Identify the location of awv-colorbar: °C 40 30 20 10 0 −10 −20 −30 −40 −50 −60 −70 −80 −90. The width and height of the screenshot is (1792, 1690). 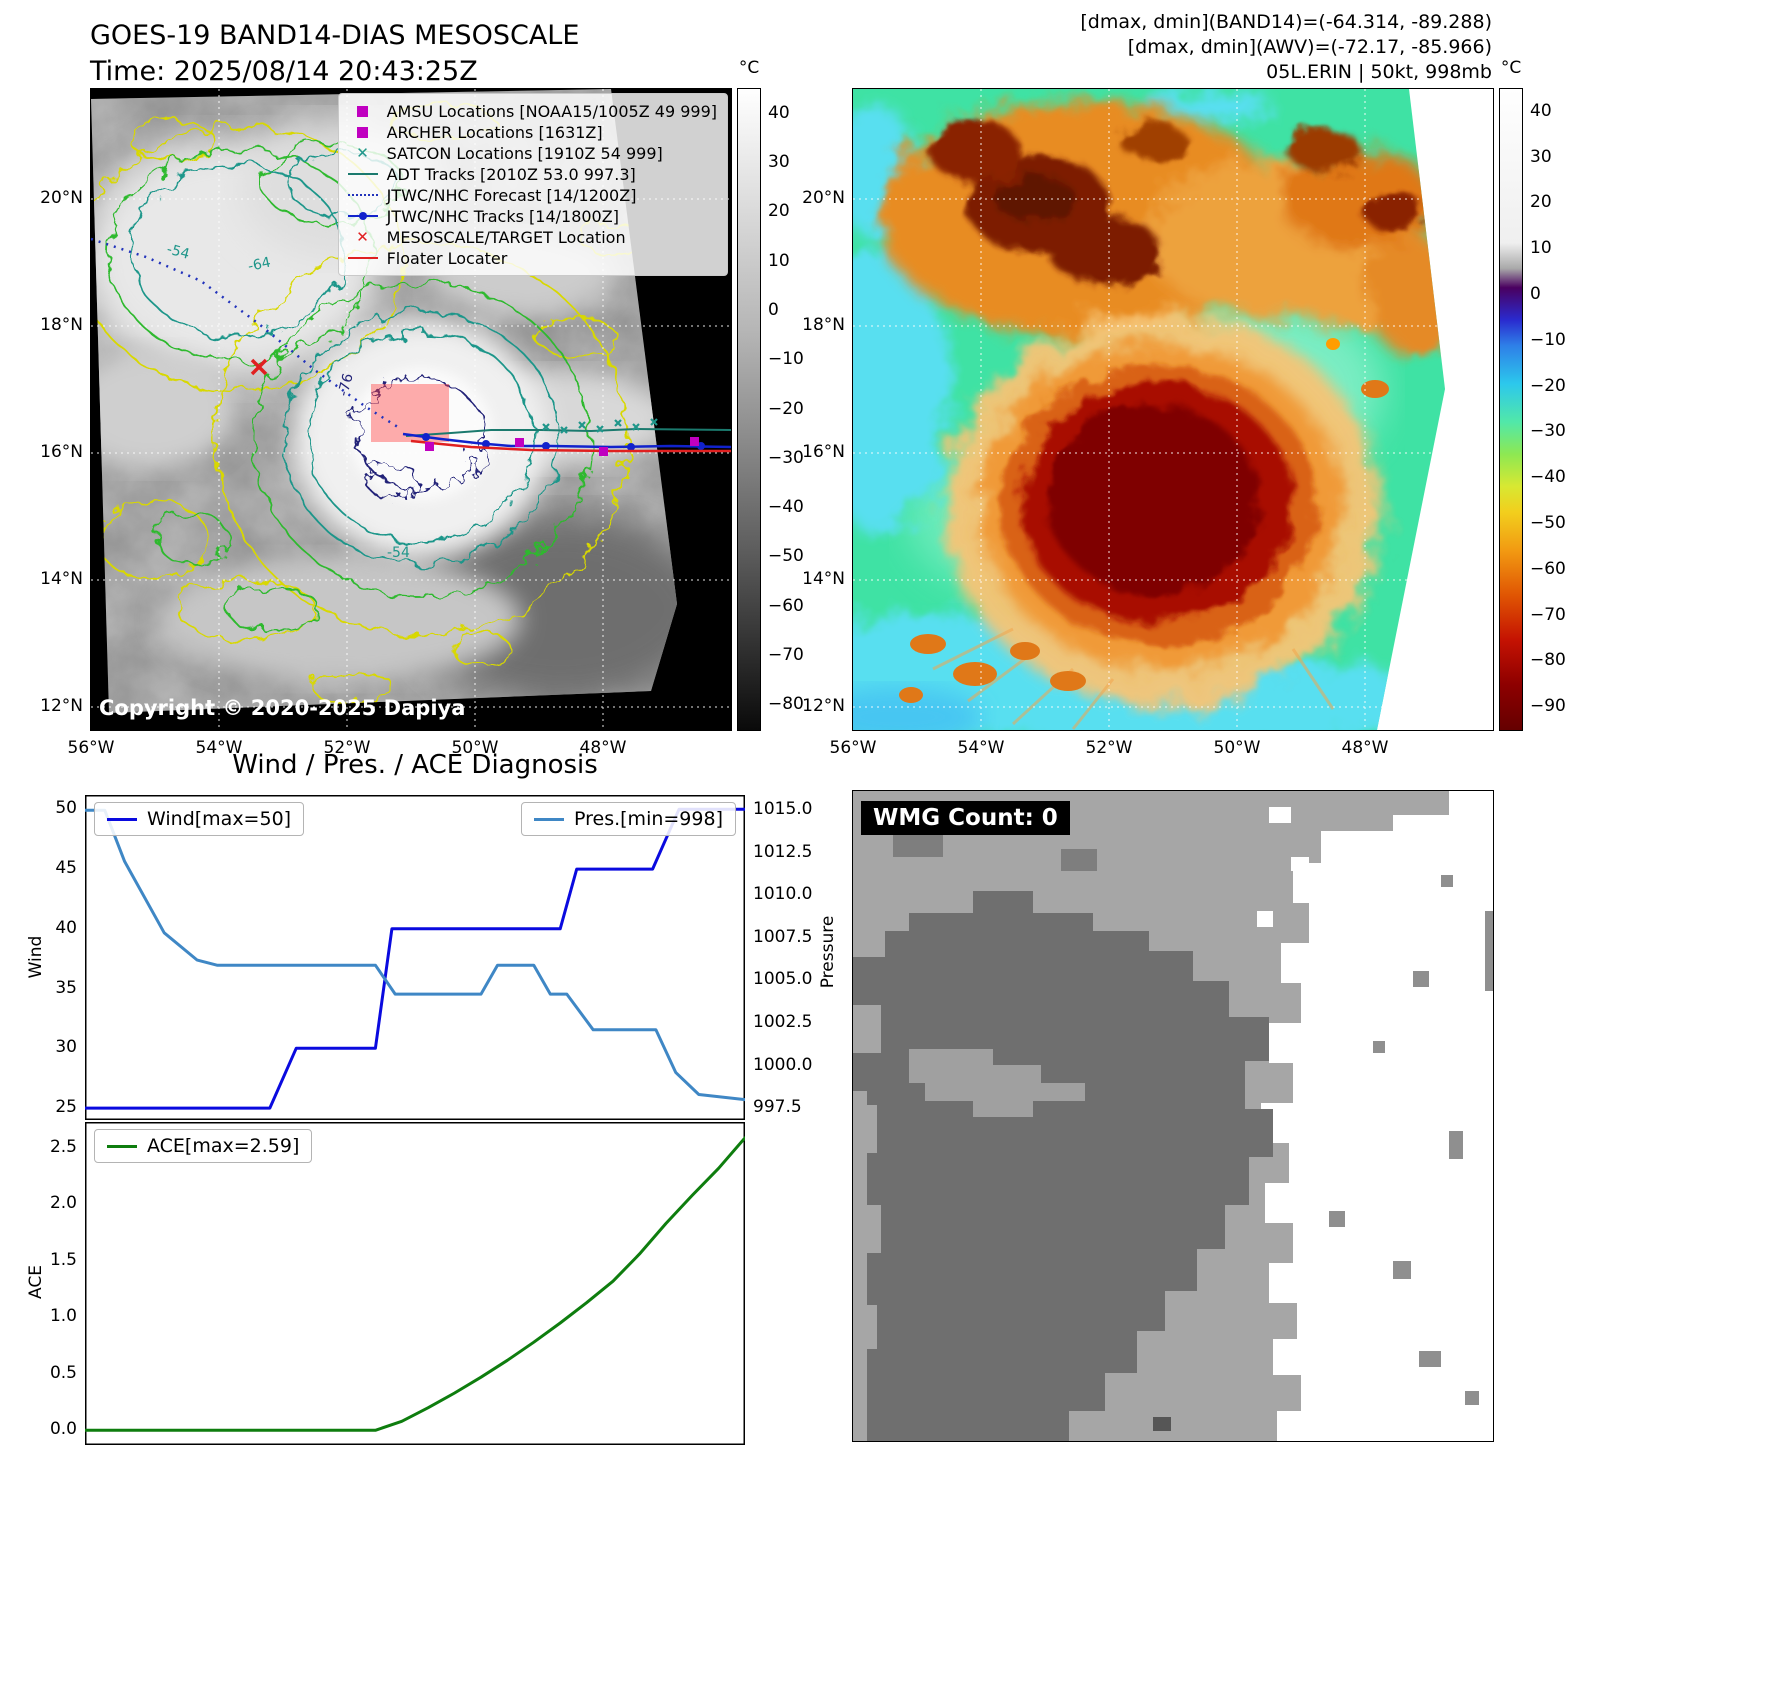
(1532, 394).